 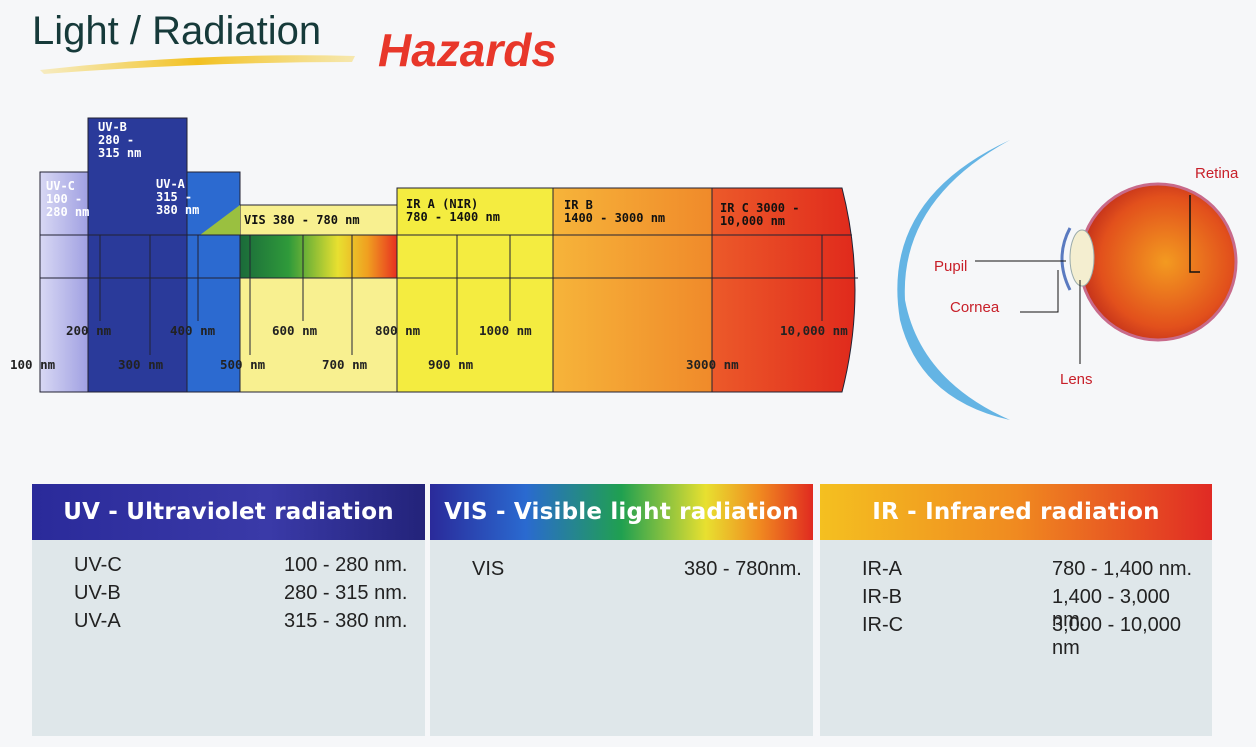 What do you see at coordinates (1039, 291) in the screenshot?
I see `cornea-pointer` at bounding box center [1039, 291].